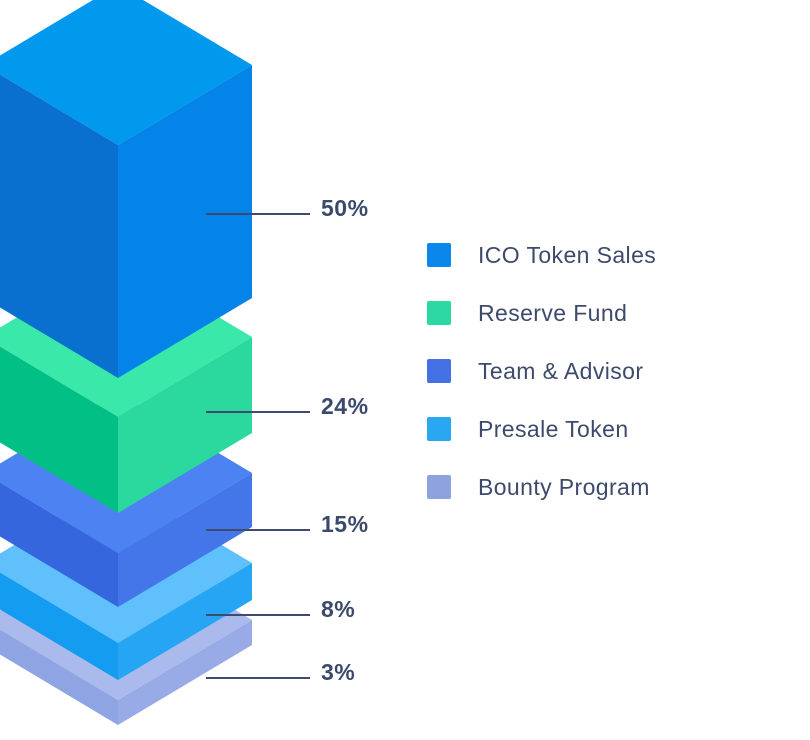  What do you see at coordinates (59, 626) in the screenshot?
I see `block-presale-token-left-face` at bounding box center [59, 626].